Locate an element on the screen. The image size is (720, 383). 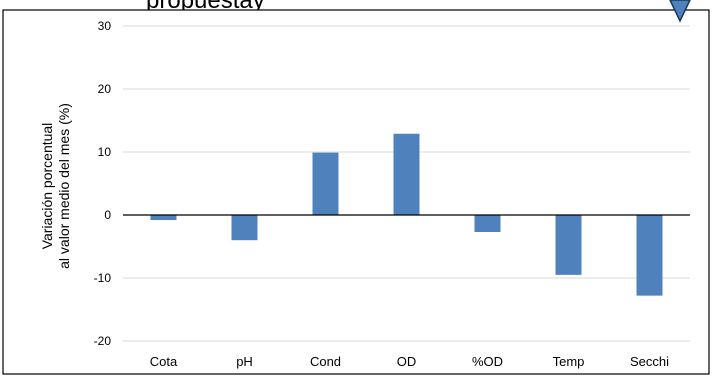
y-tick-label: 10 is located at coordinates (105, 152).